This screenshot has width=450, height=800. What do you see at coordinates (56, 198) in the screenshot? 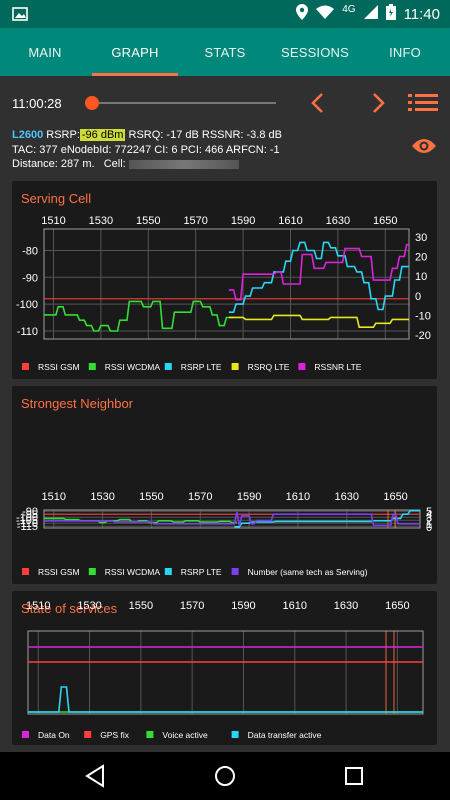
I see `chart-title: Serving Cell` at bounding box center [56, 198].